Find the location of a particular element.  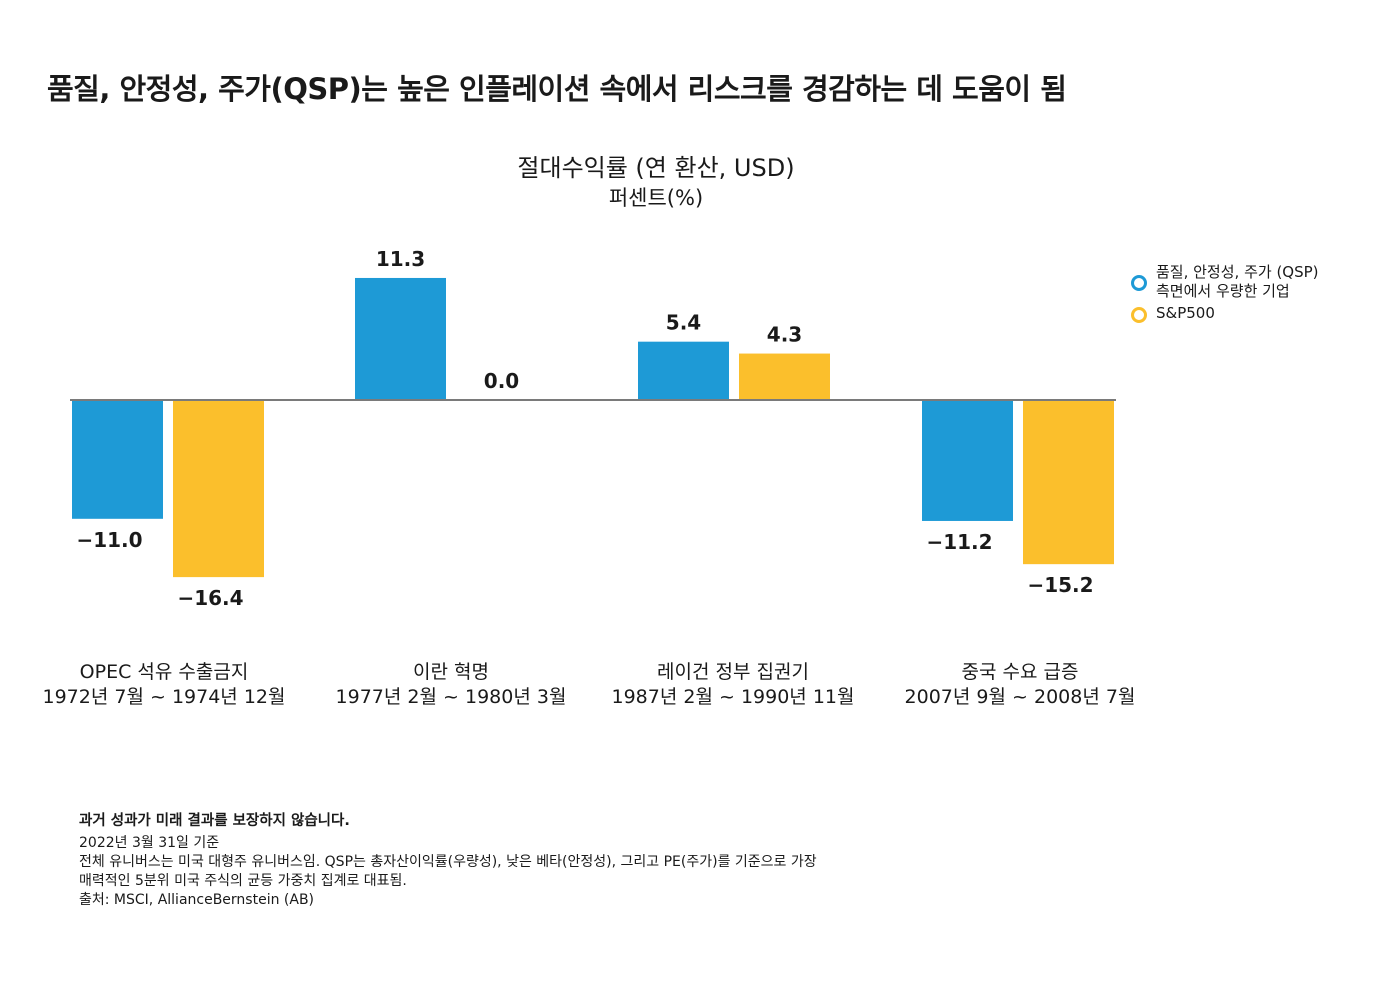

footnote-line: 매력적인 5분위 미국 주식의 균등 가중치 집계로 대표됨. is located at coordinates (243, 881).